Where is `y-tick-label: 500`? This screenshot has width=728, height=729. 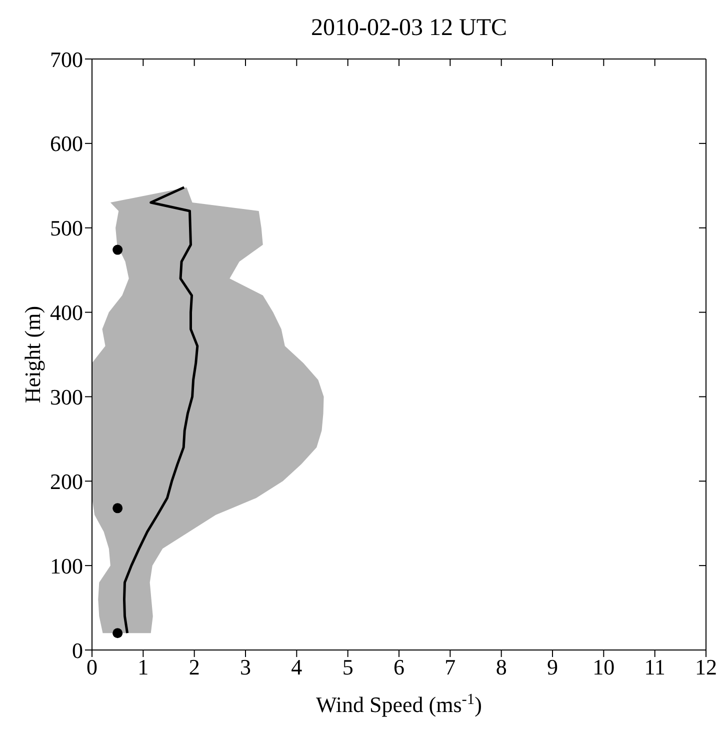 y-tick-label: 500 is located at coordinates (66, 228).